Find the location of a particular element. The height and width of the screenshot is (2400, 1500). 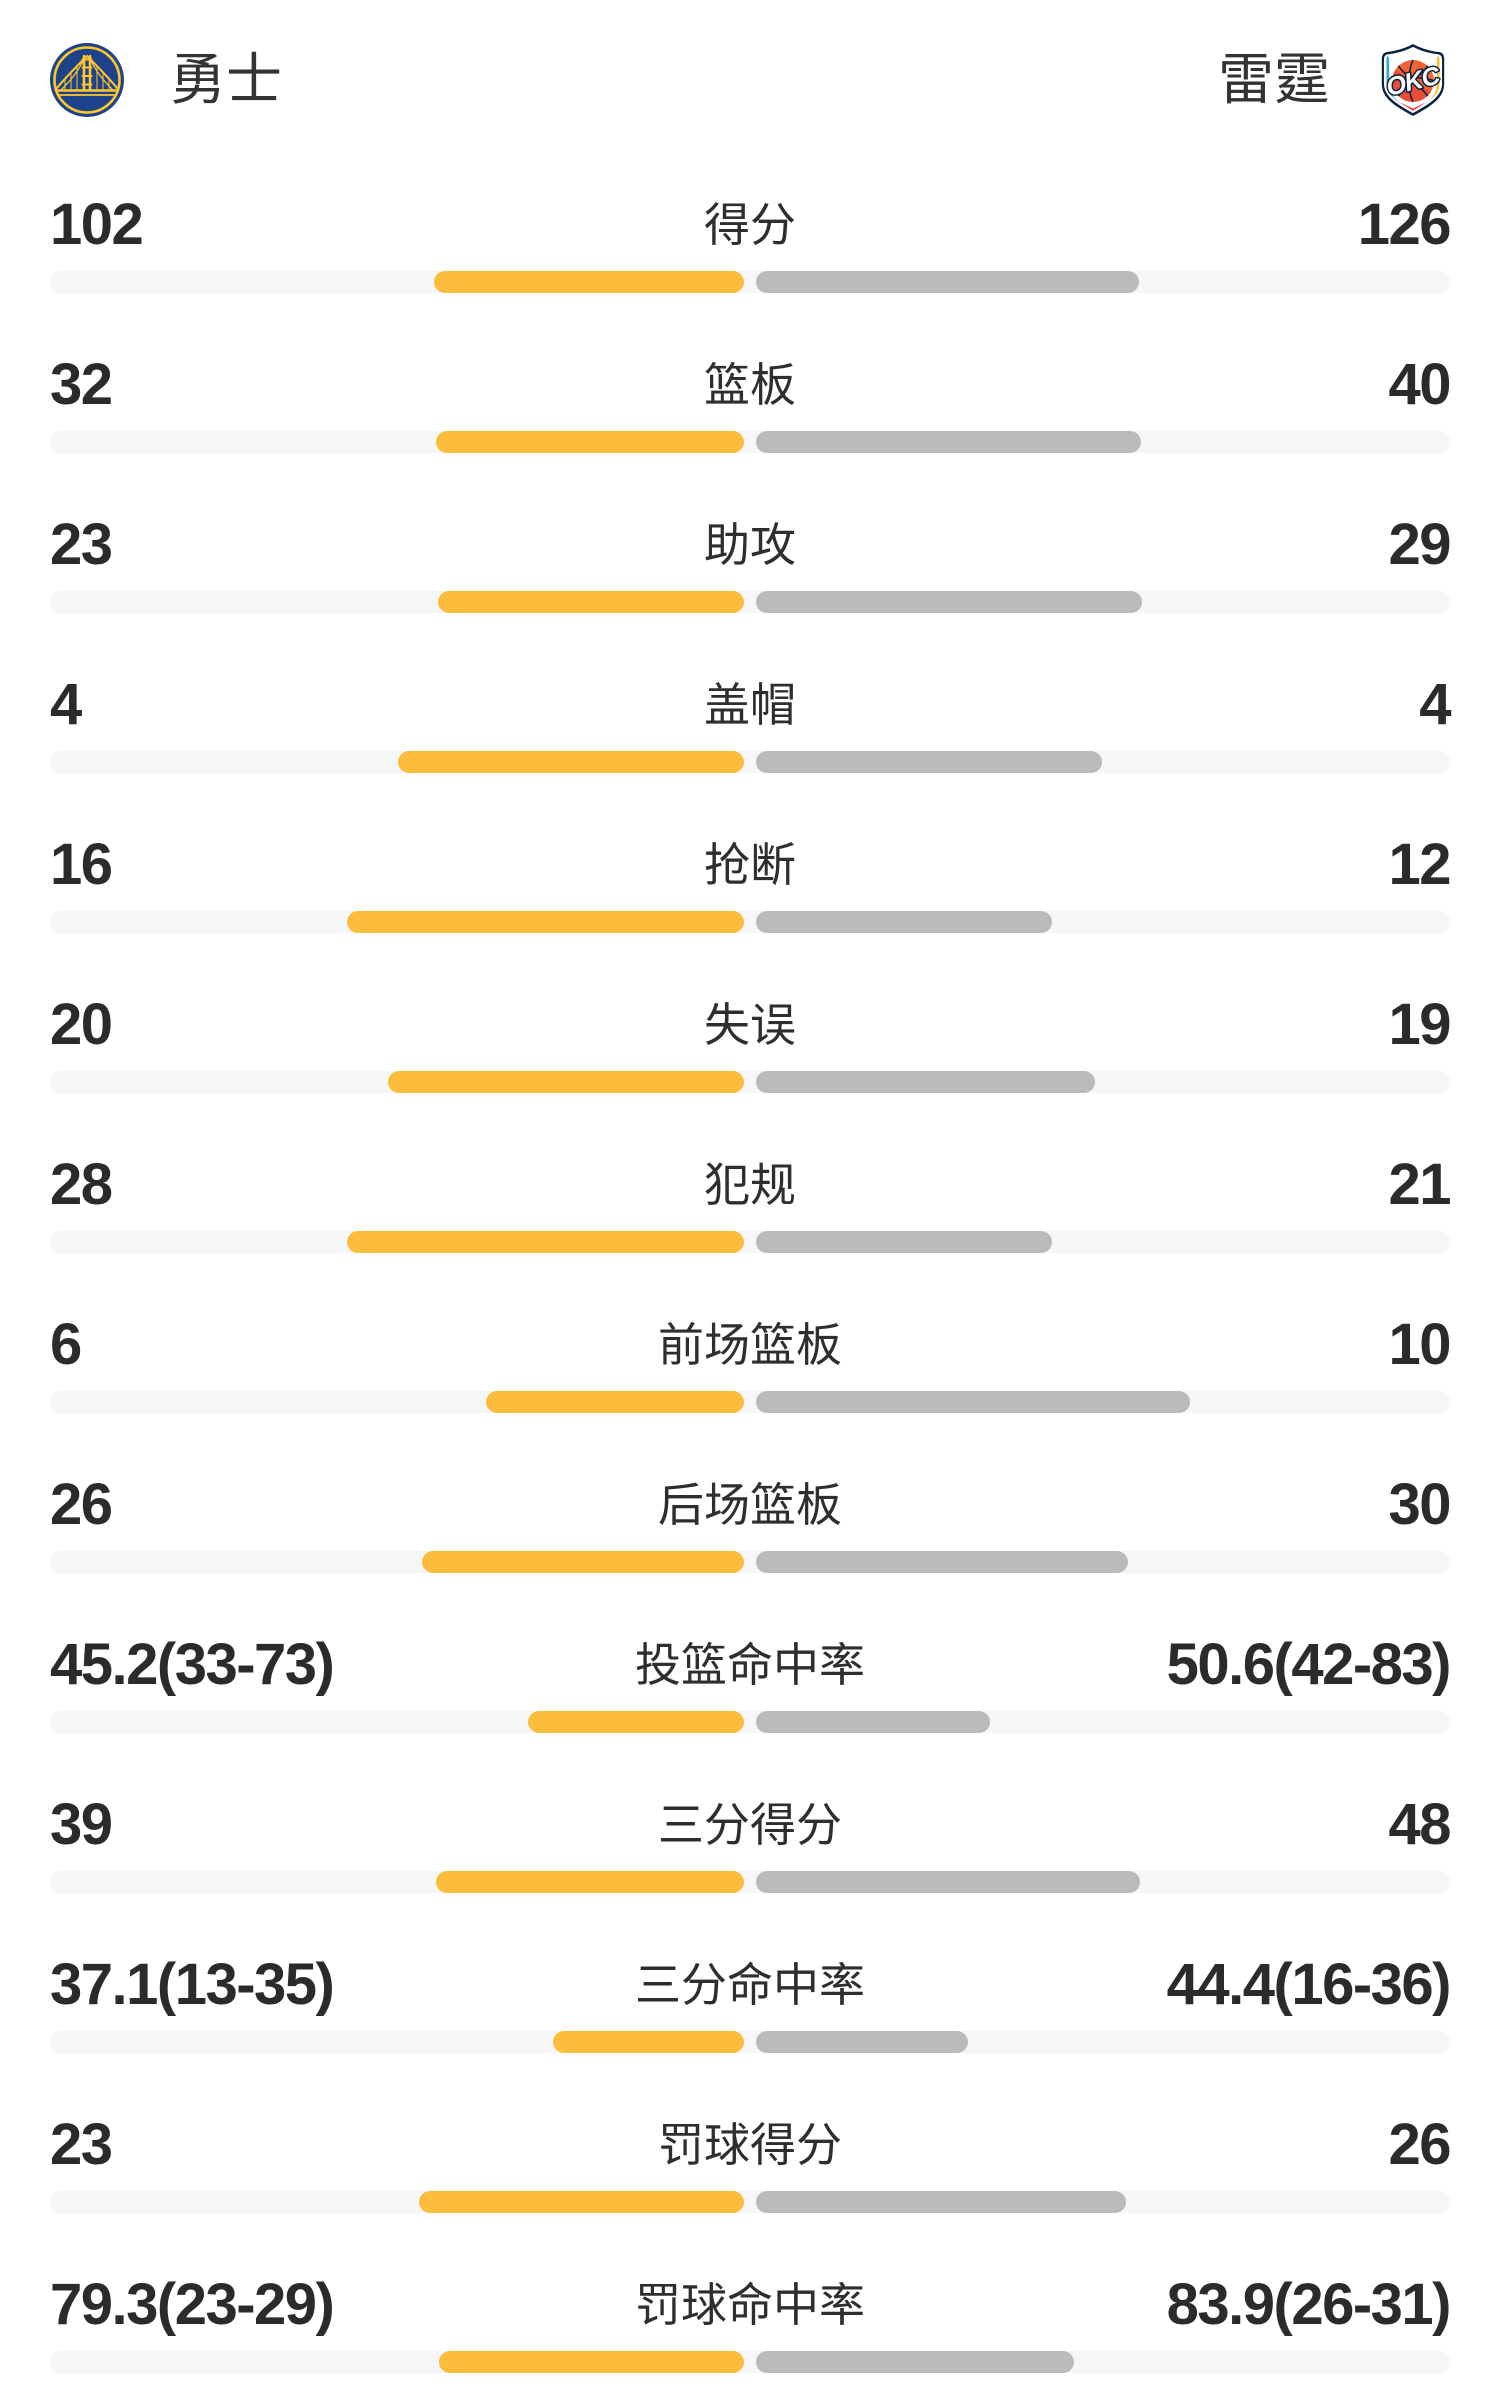

away-value: 40 is located at coordinates (1419, 384).